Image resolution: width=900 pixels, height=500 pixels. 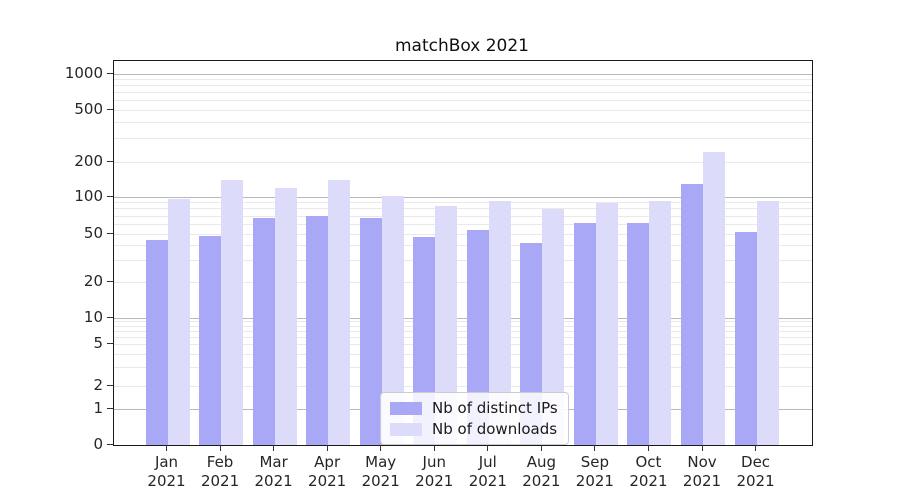 I want to click on x-tick-label: Apr 2021, so click(x=327, y=472).